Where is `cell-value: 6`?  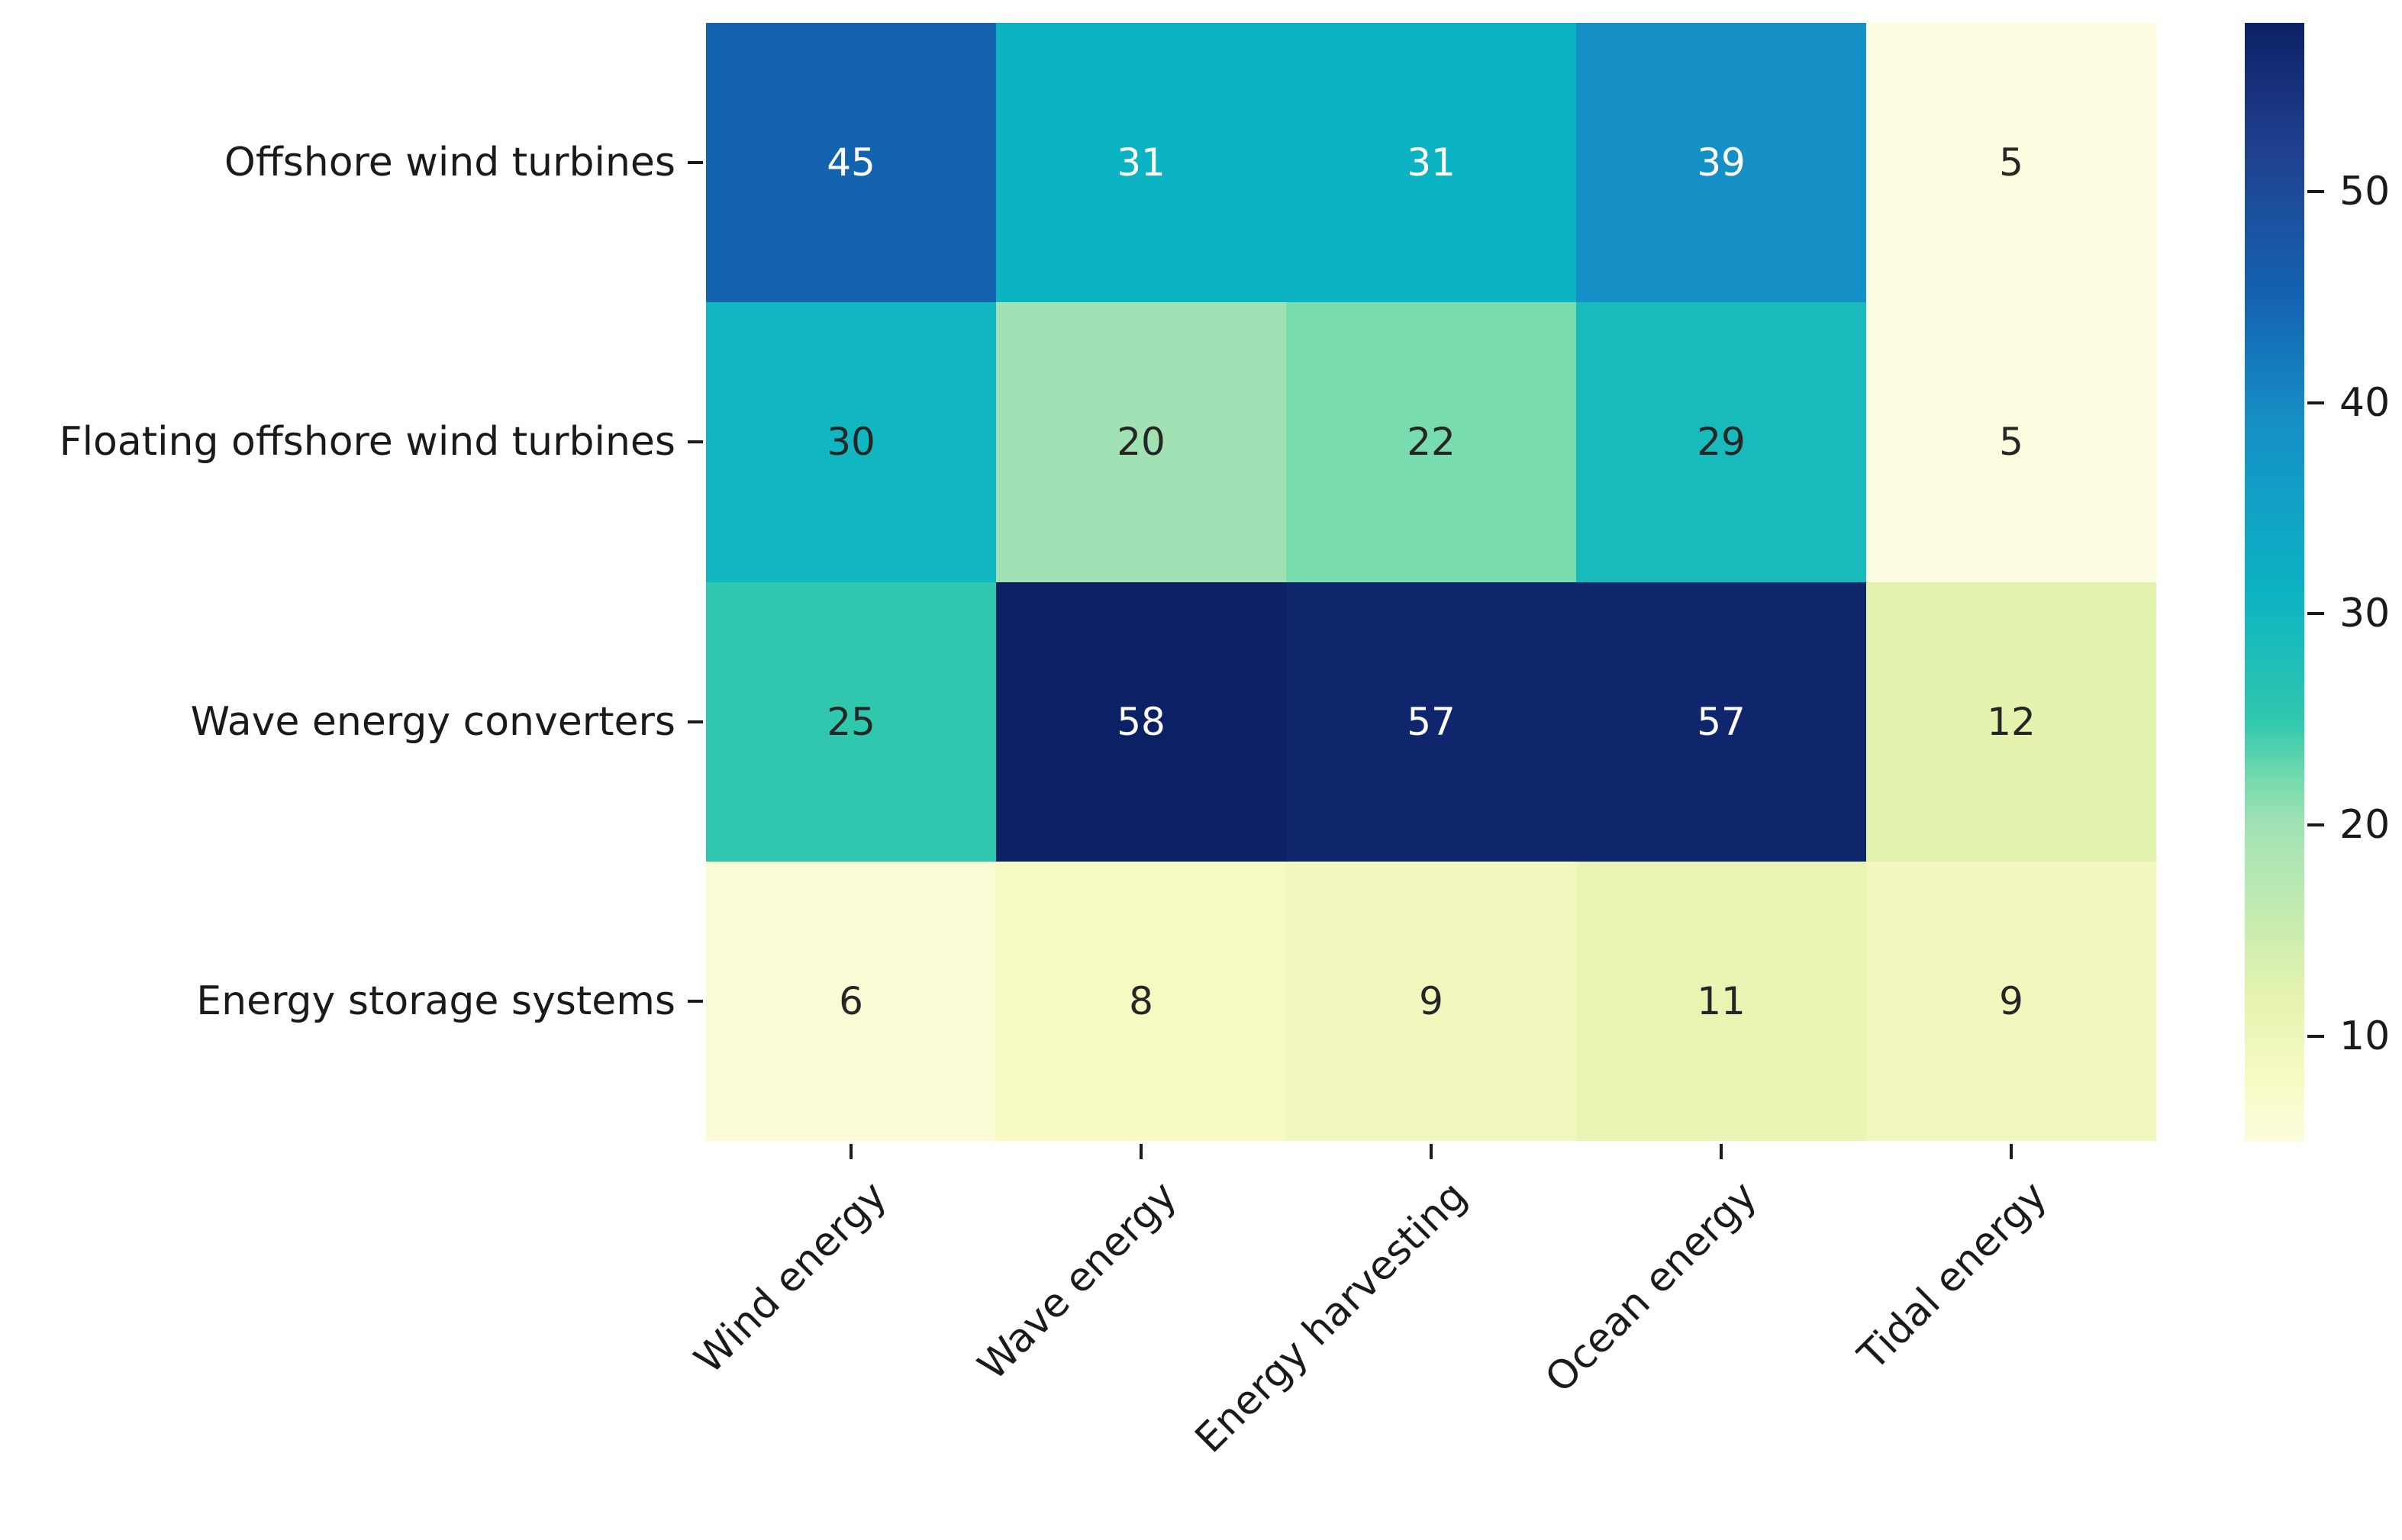
cell-value: 6 is located at coordinates (851, 1001).